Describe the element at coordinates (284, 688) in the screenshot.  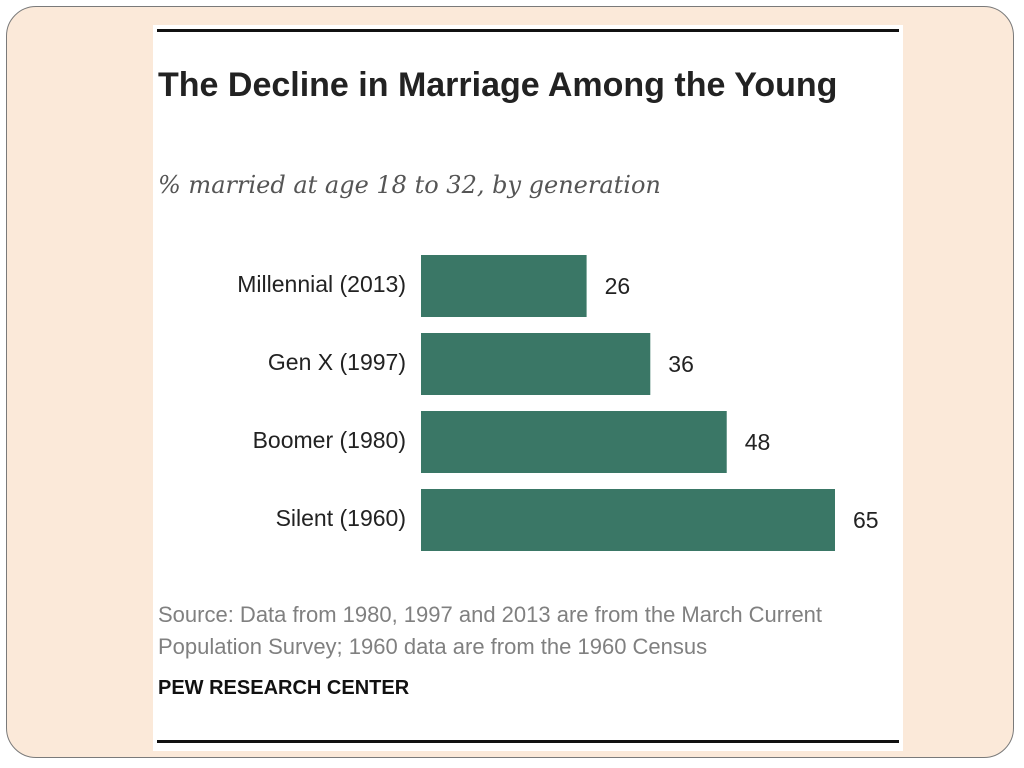
I see `brand-label: PEW RESEARCH CENTER` at that location.